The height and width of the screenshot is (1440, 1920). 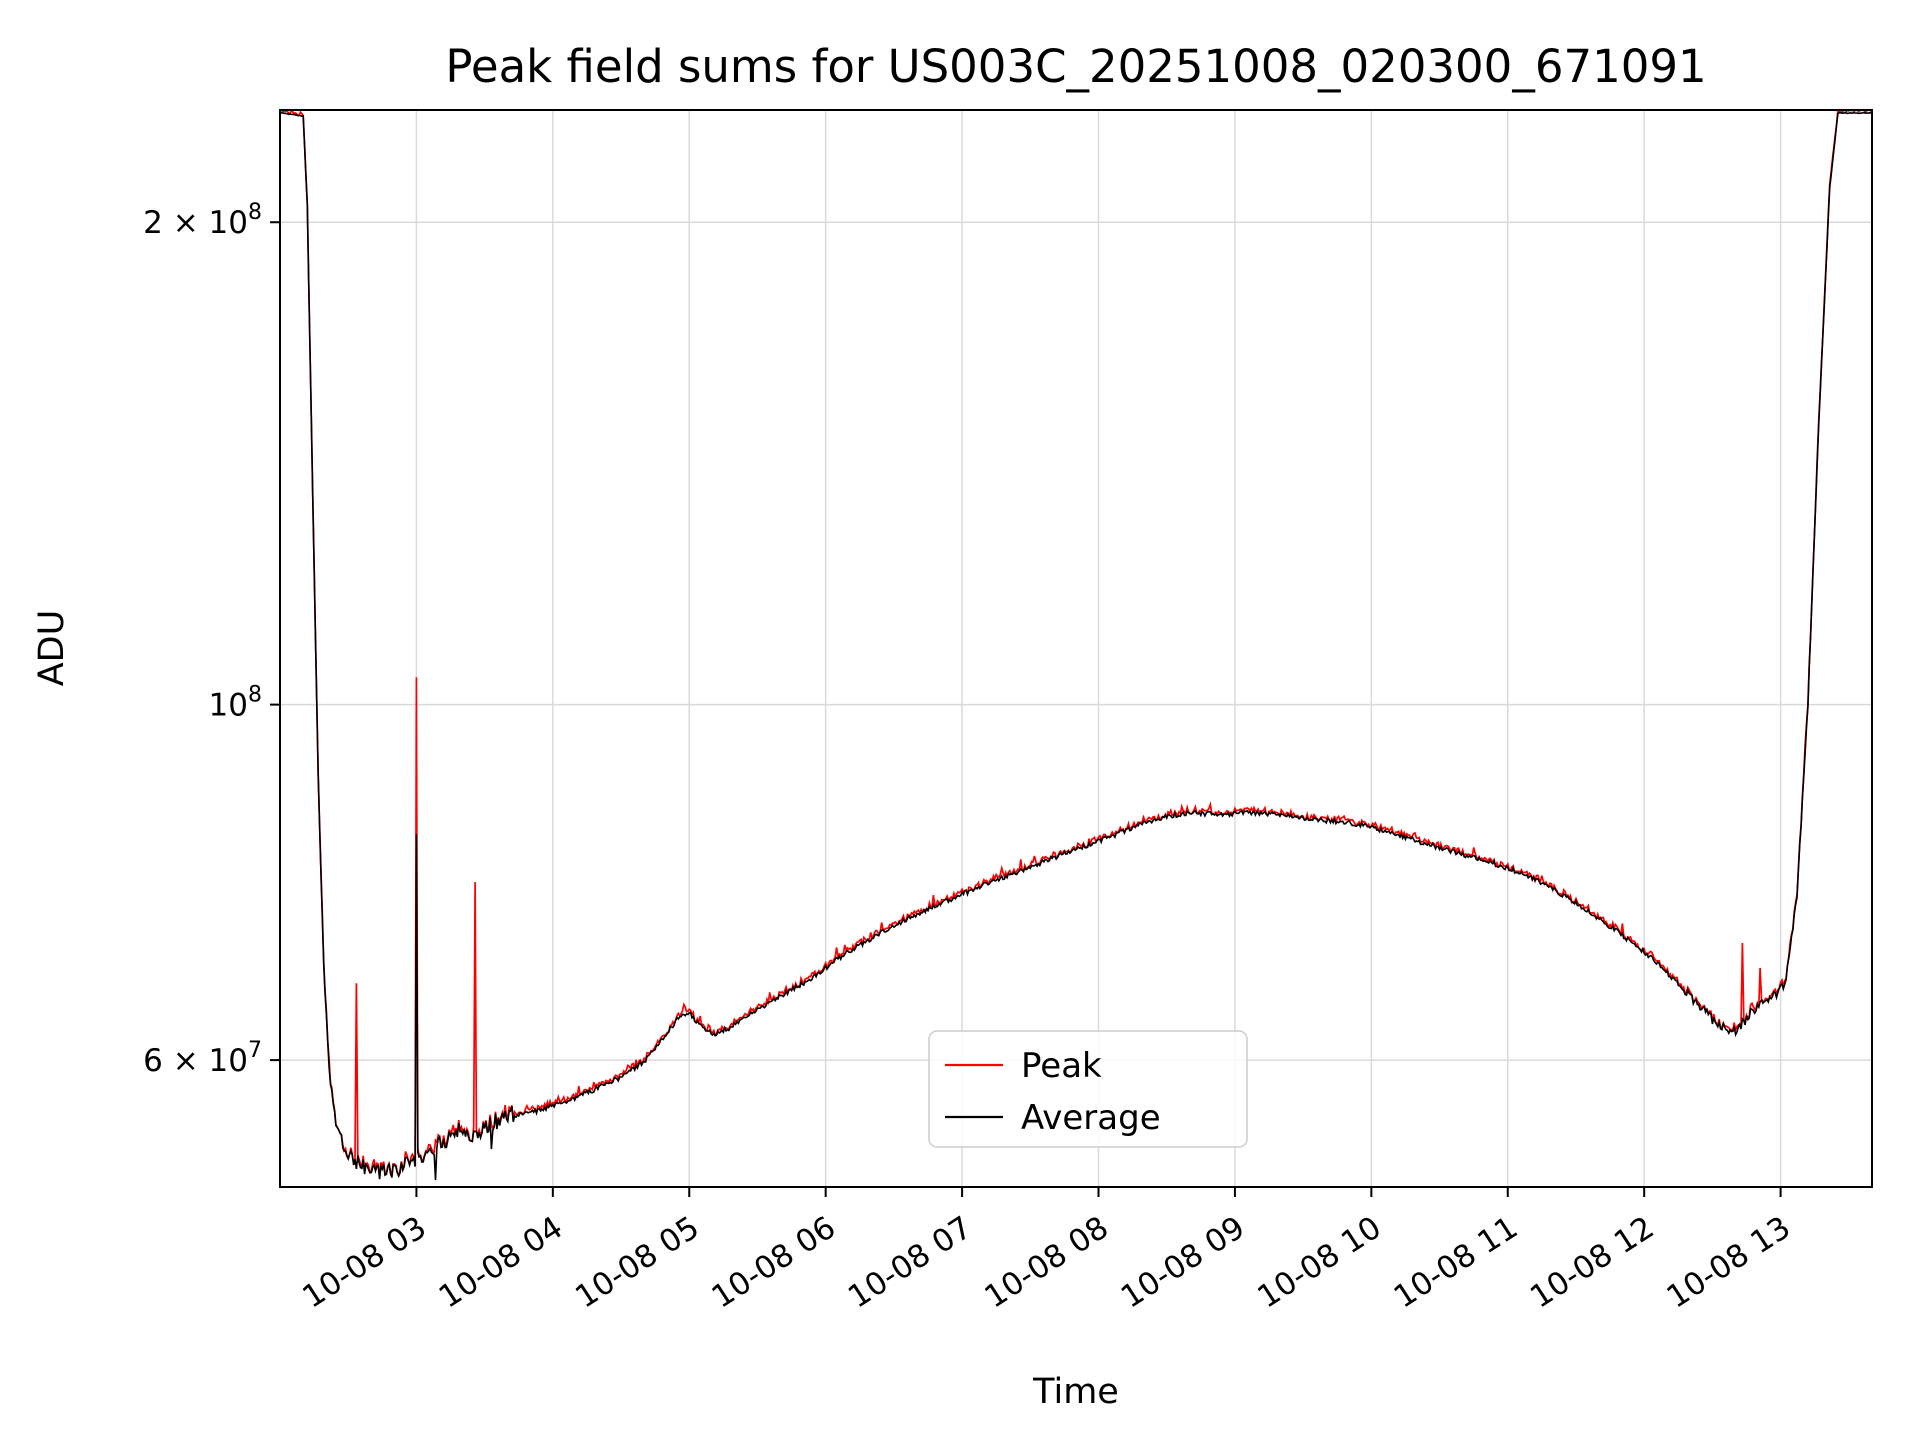 What do you see at coordinates (202, 220) in the screenshot?
I see `y-tick-label: 2 × 108` at bounding box center [202, 220].